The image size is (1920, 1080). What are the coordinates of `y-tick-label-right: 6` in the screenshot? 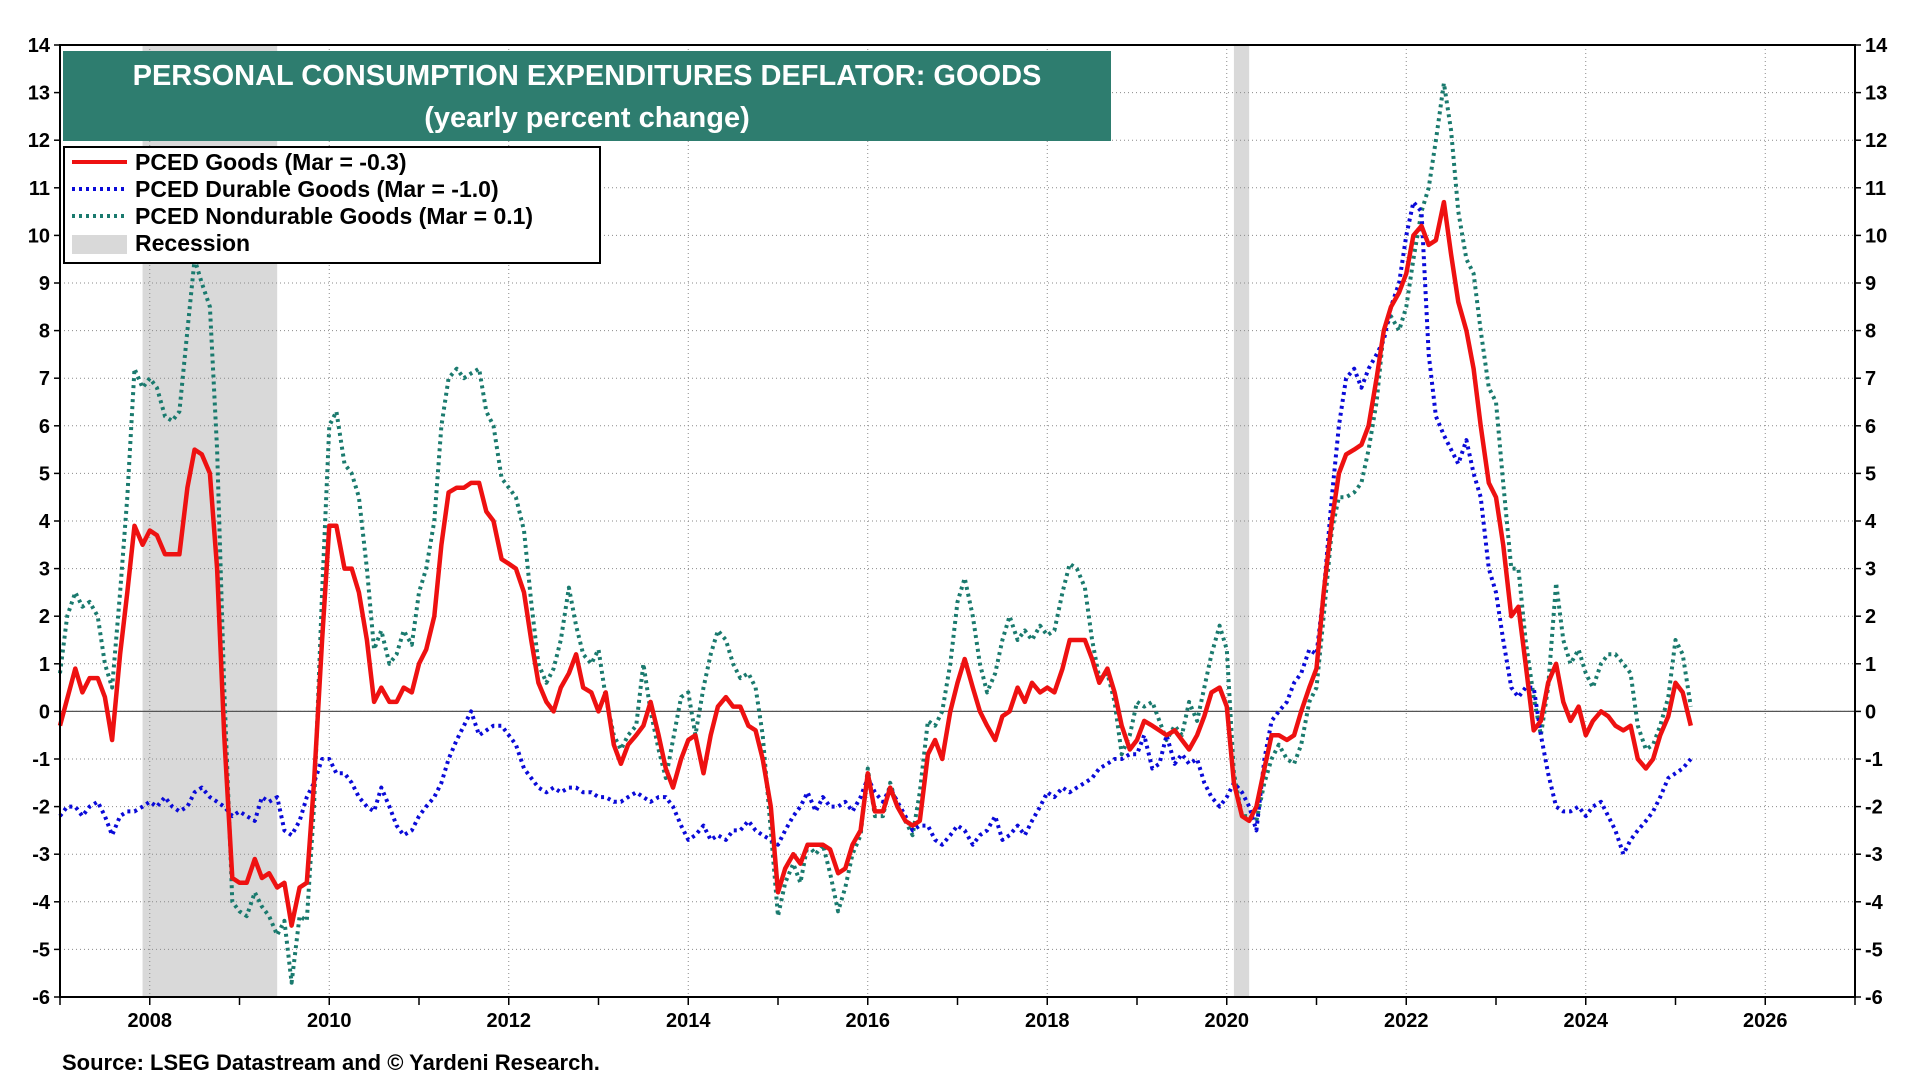 It's located at (1870, 427).